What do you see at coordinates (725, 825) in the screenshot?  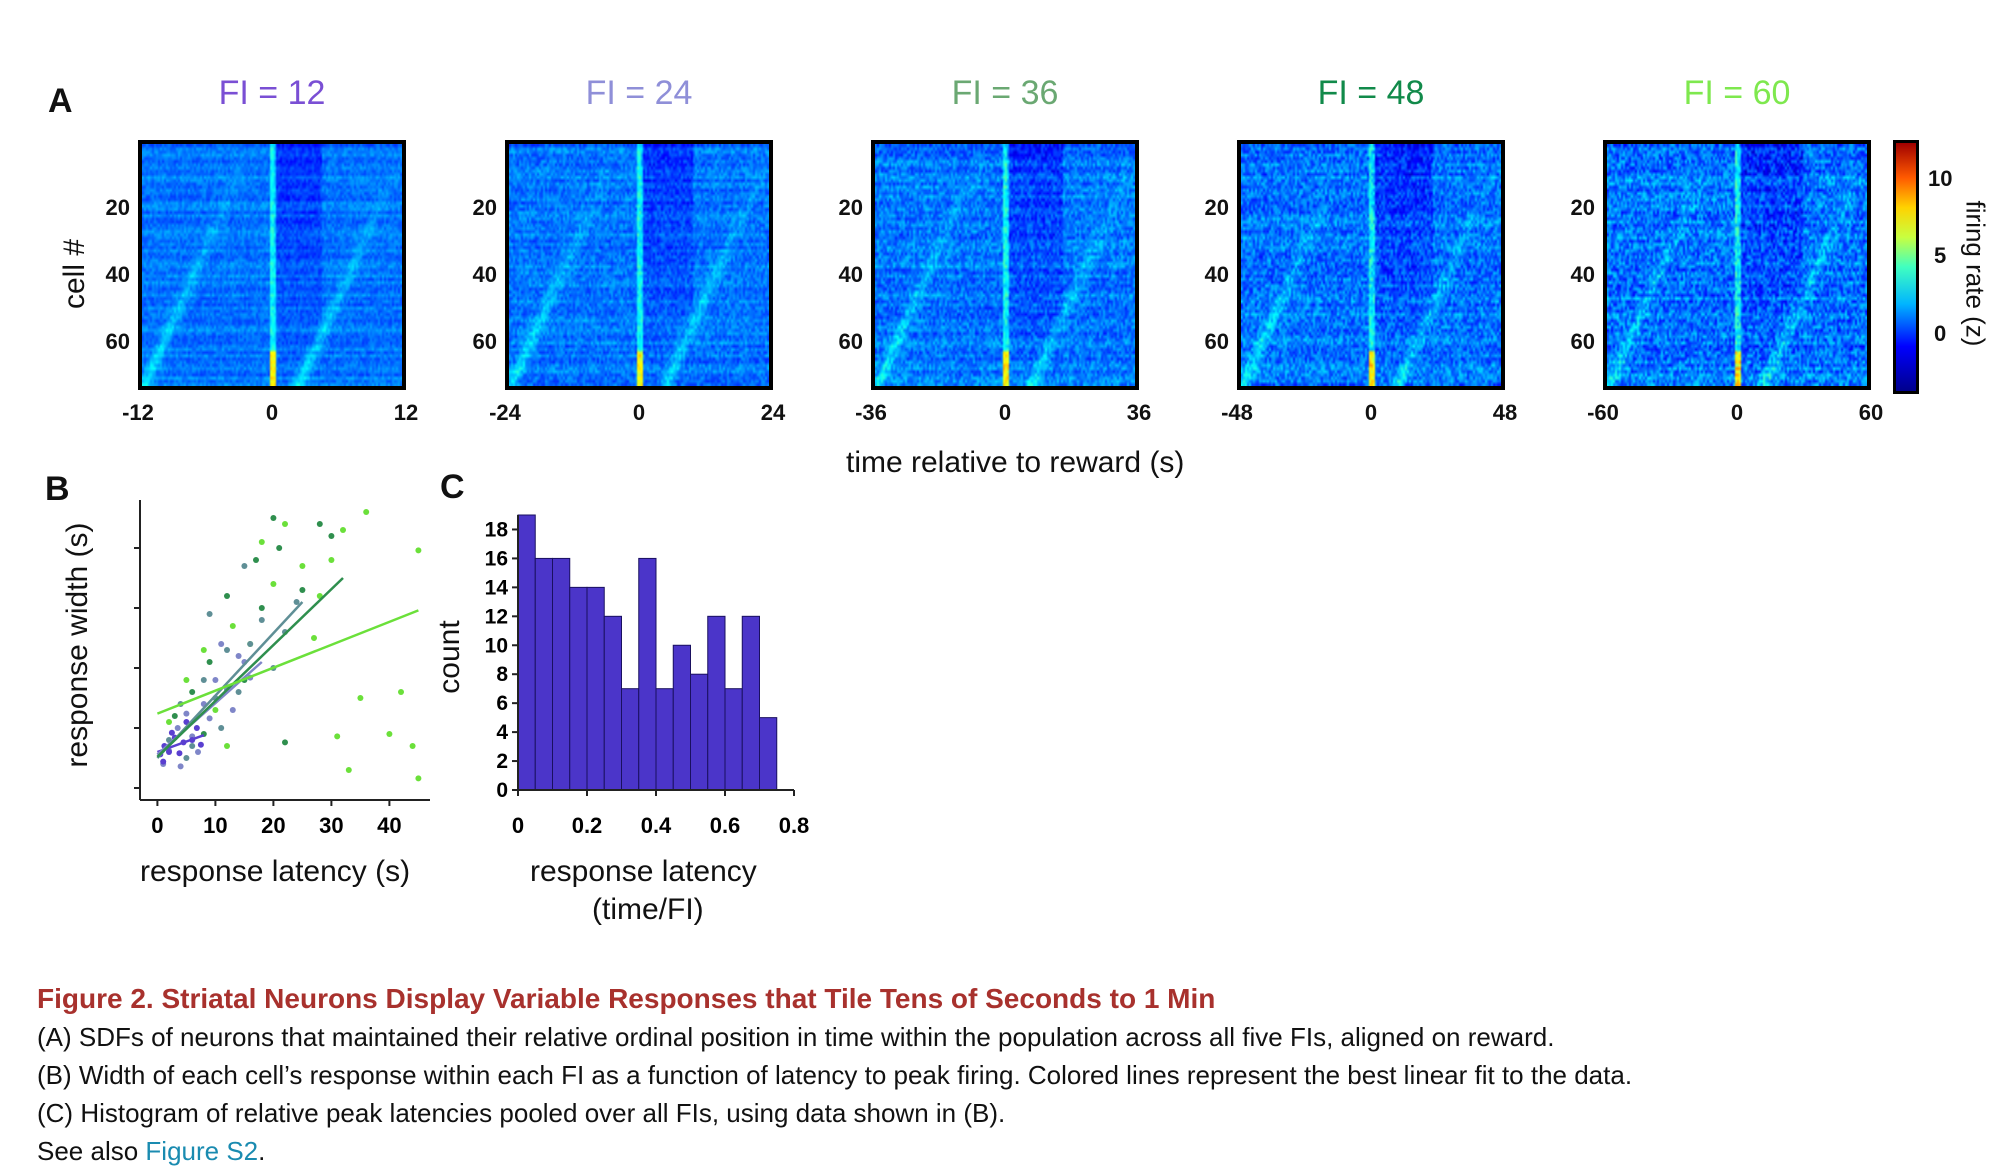 I see `histogram-x-tick: 0.6` at bounding box center [725, 825].